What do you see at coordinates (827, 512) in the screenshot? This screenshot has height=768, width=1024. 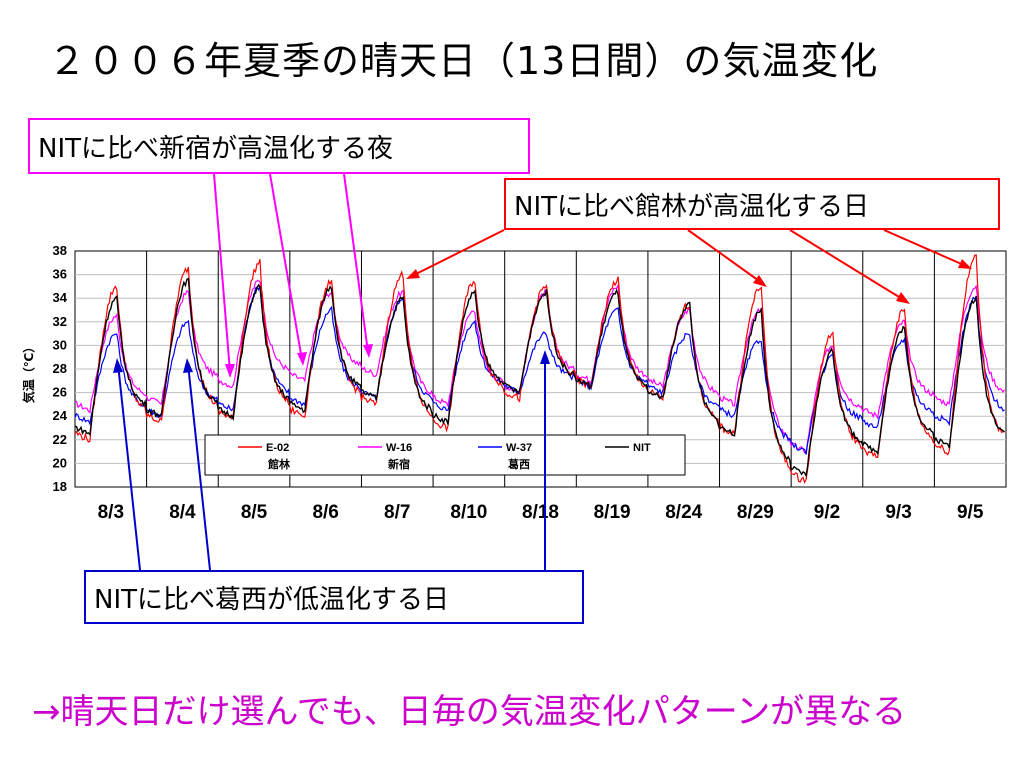 I see `x-category-label: 9/2` at bounding box center [827, 512].